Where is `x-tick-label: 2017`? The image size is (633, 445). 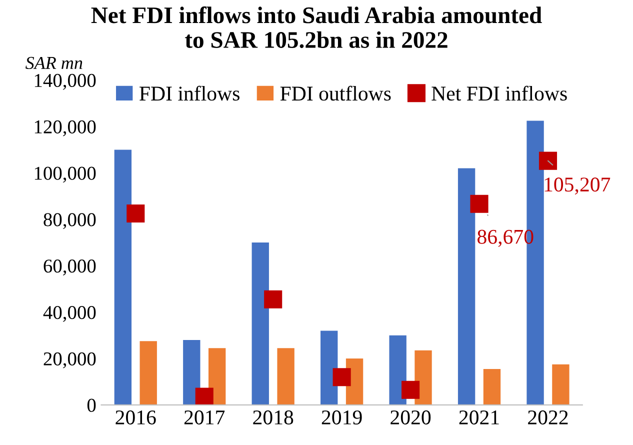
x-tick-label: 2017 is located at coordinates (204, 417).